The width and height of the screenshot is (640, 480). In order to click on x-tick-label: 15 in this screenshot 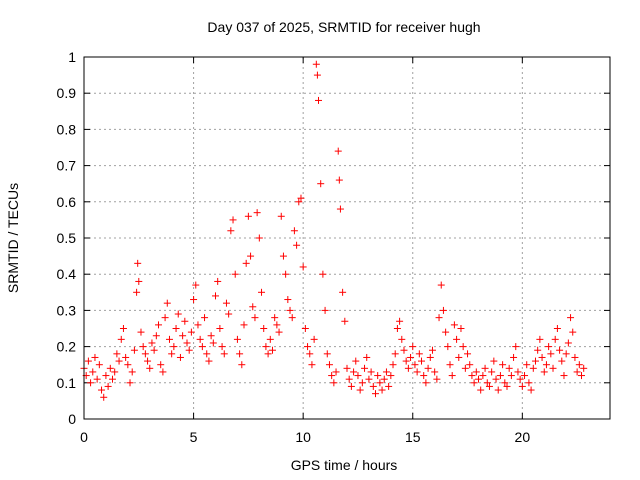, I will do `click(413, 437)`.